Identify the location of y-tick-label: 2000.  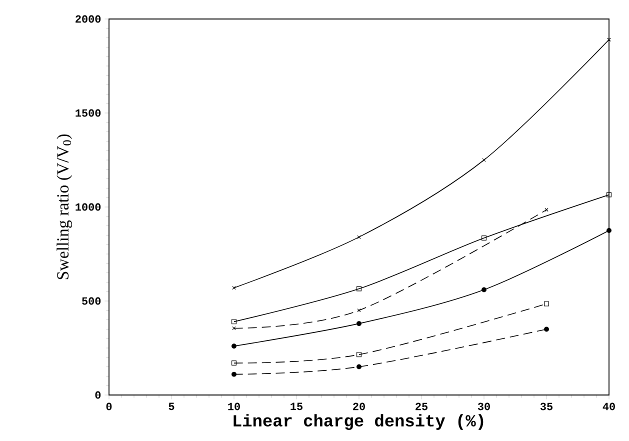
(88, 19).